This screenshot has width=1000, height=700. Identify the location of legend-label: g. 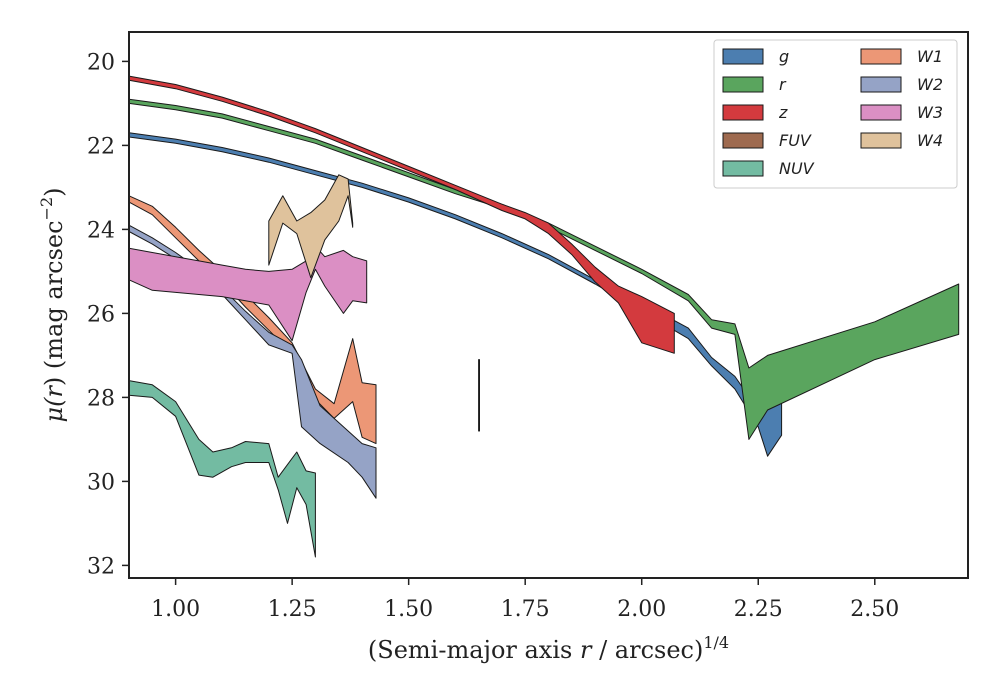
(784, 56).